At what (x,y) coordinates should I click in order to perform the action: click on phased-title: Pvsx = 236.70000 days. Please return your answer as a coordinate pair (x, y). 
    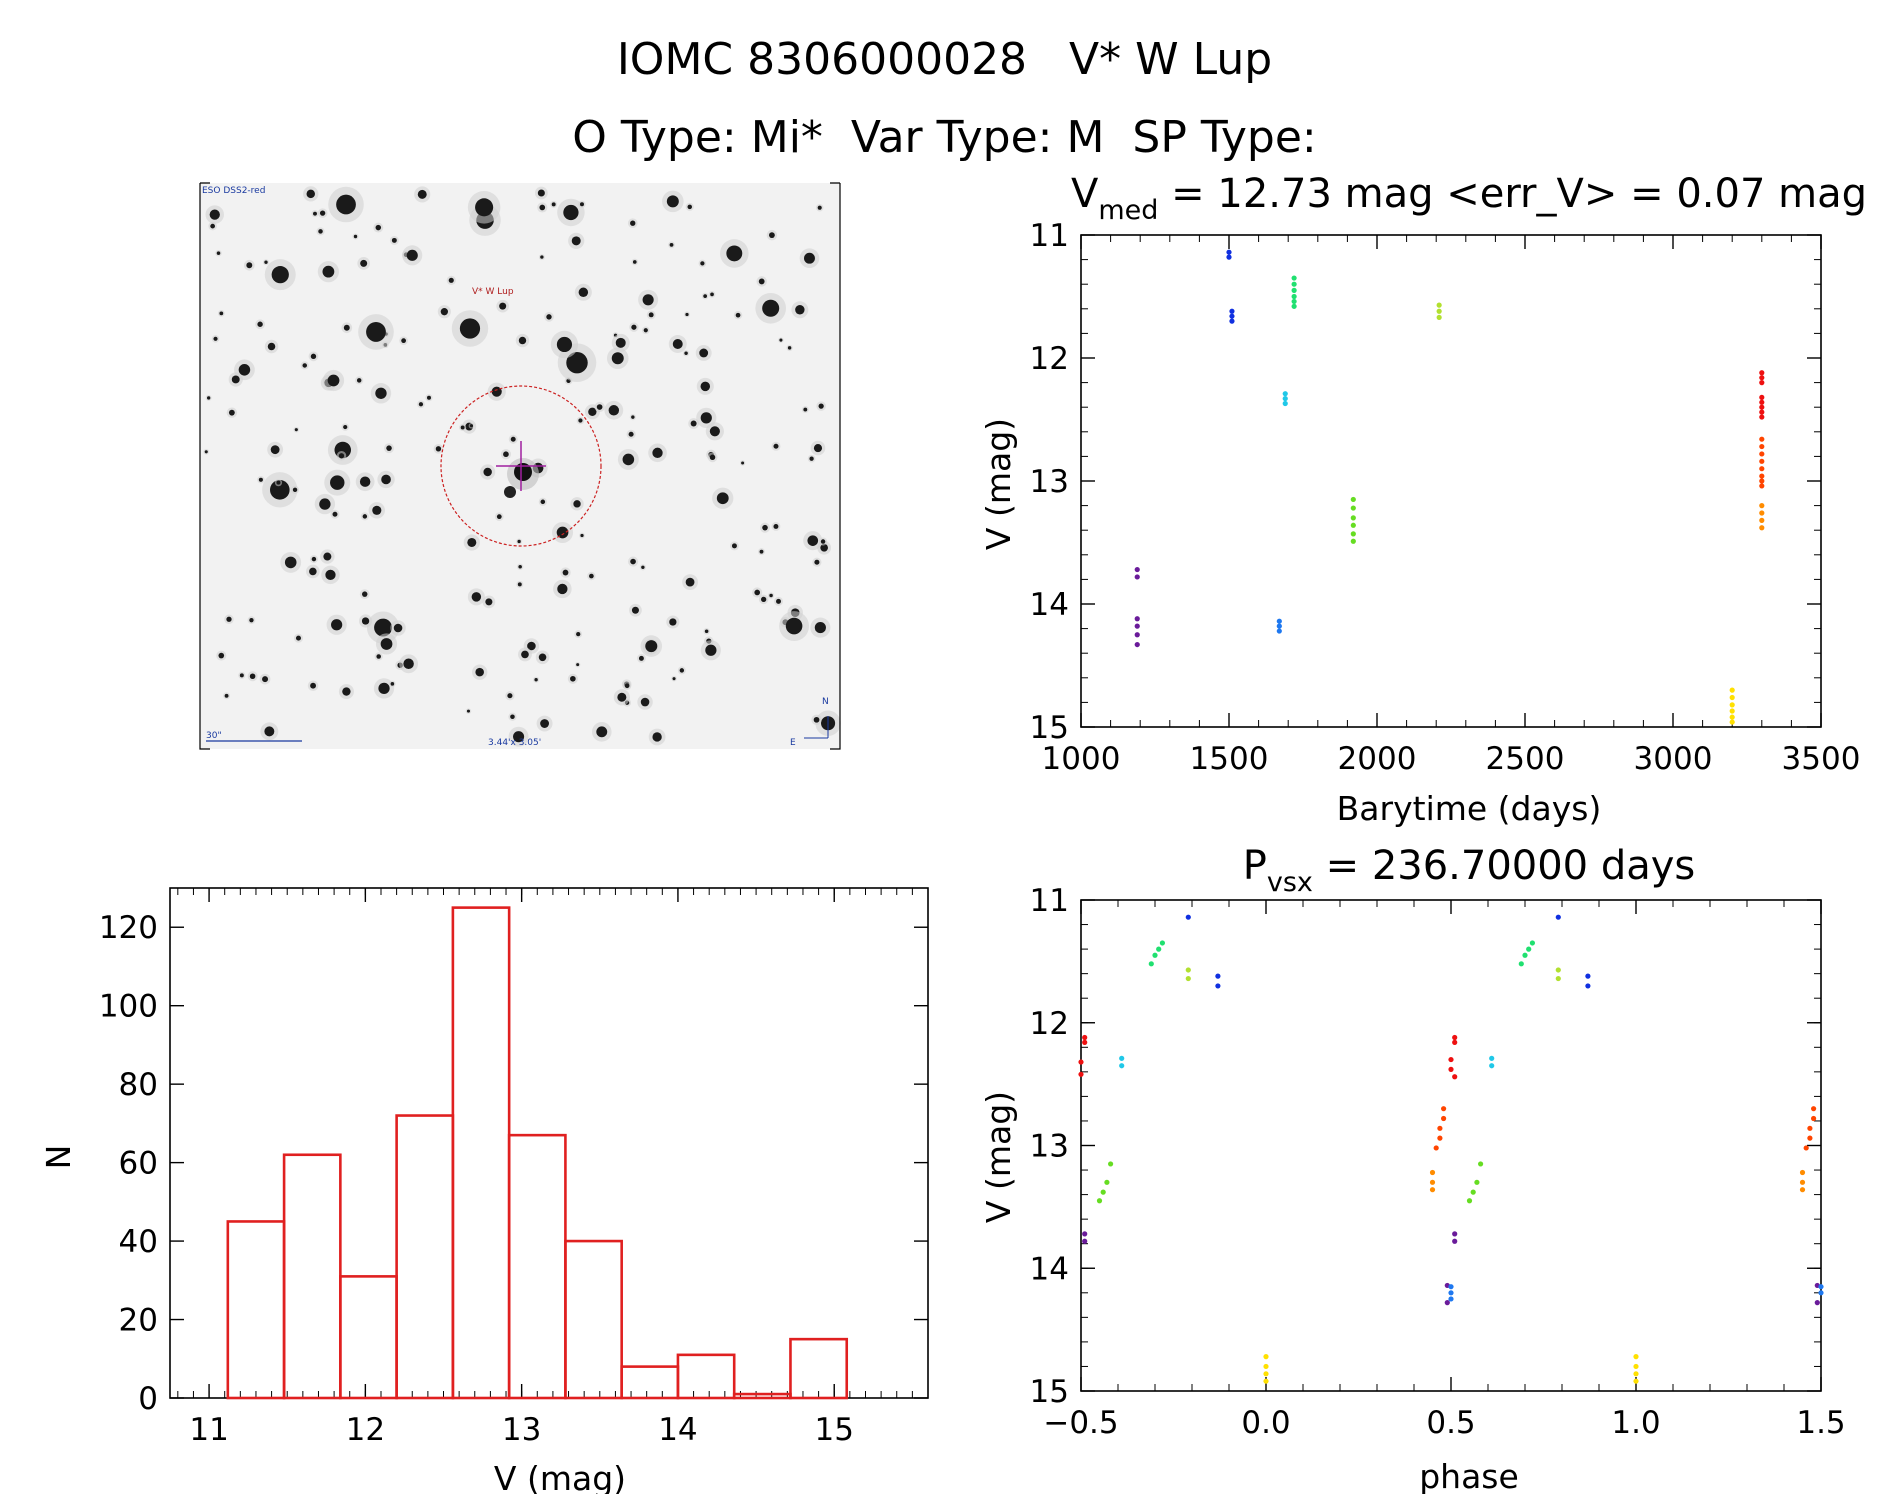
    Looking at the image, I should click on (1469, 870).